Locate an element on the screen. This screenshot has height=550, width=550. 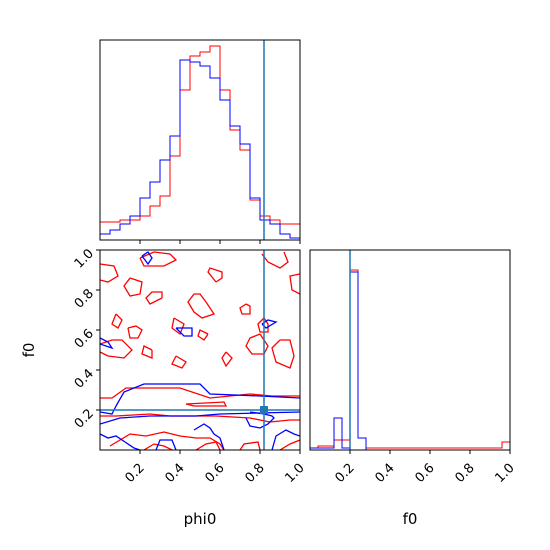
phi0-x-tick-label: 0.2 is located at coordinates (134, 473).